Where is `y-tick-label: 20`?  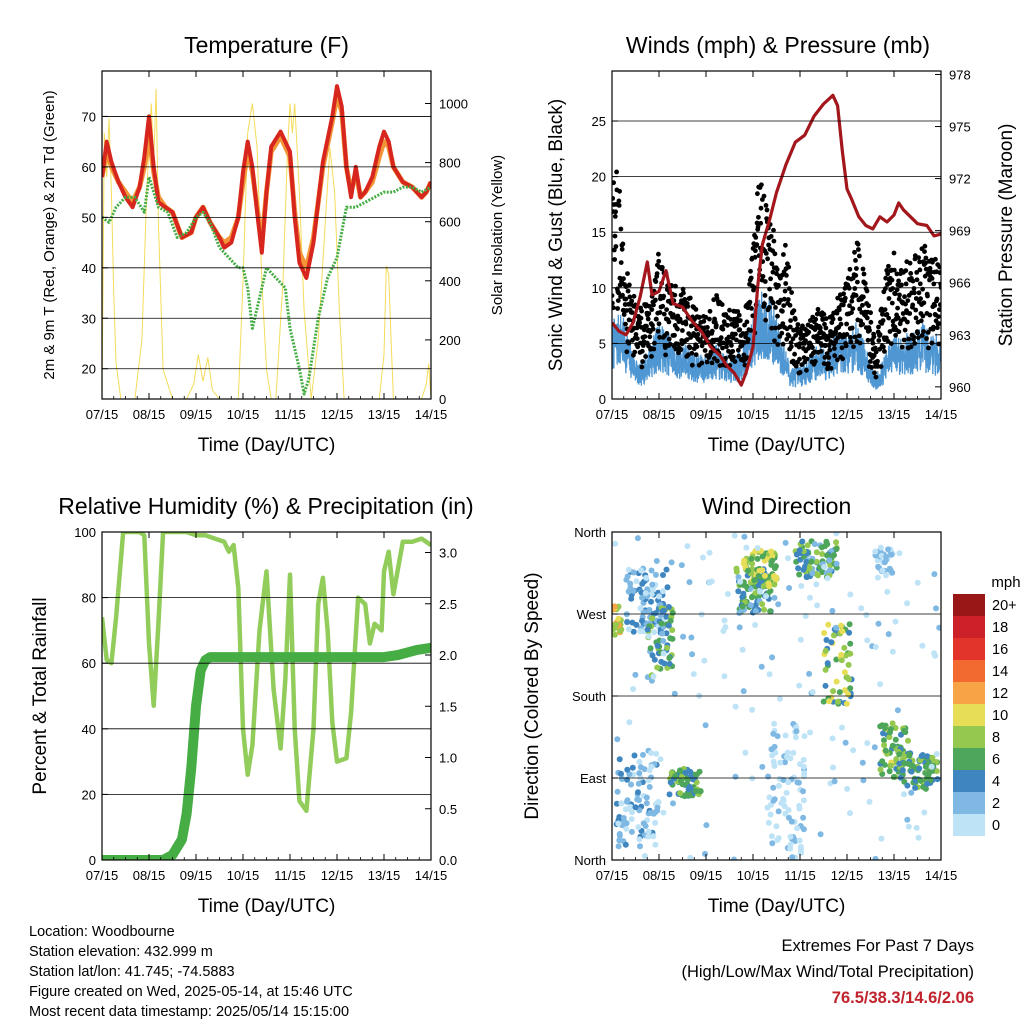 y-tick-label: 20 is located at coordinates (89, 794).